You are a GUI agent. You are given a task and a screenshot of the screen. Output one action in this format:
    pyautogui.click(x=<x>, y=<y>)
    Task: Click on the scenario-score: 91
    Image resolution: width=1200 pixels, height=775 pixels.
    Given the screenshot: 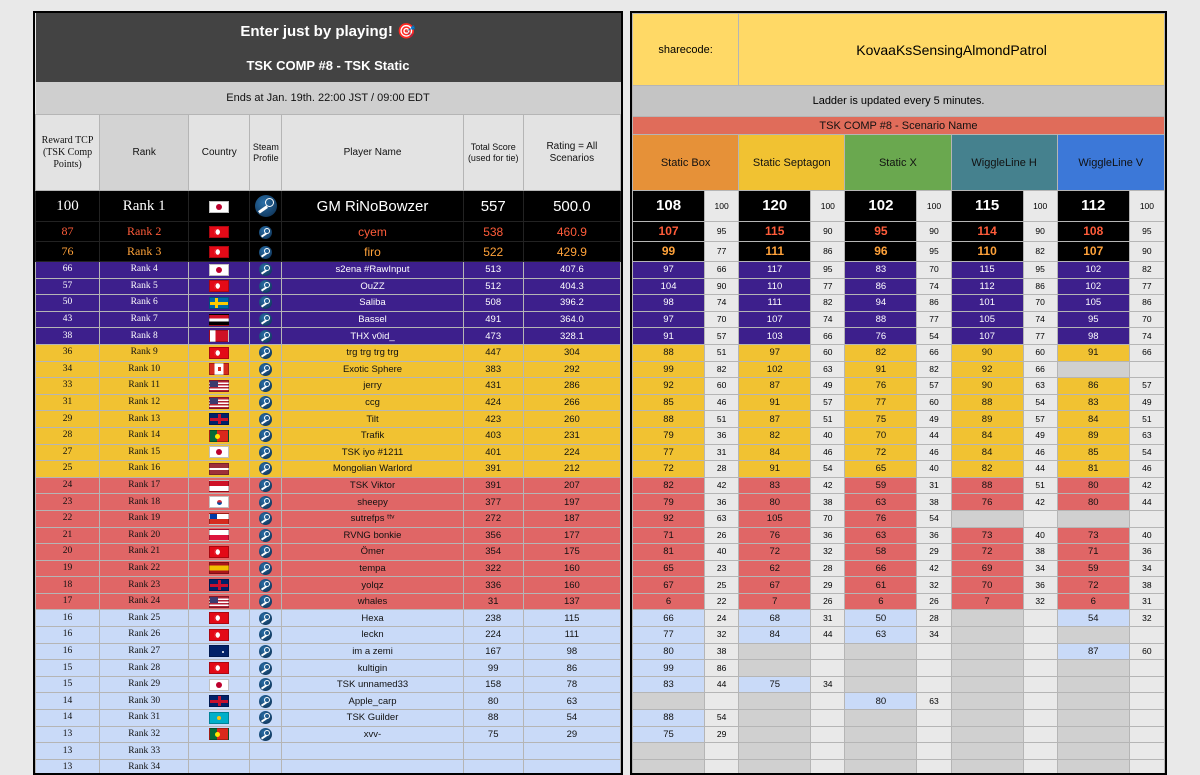 What is the action you would take?
    pyautogui.click(x=669, y=336)
    